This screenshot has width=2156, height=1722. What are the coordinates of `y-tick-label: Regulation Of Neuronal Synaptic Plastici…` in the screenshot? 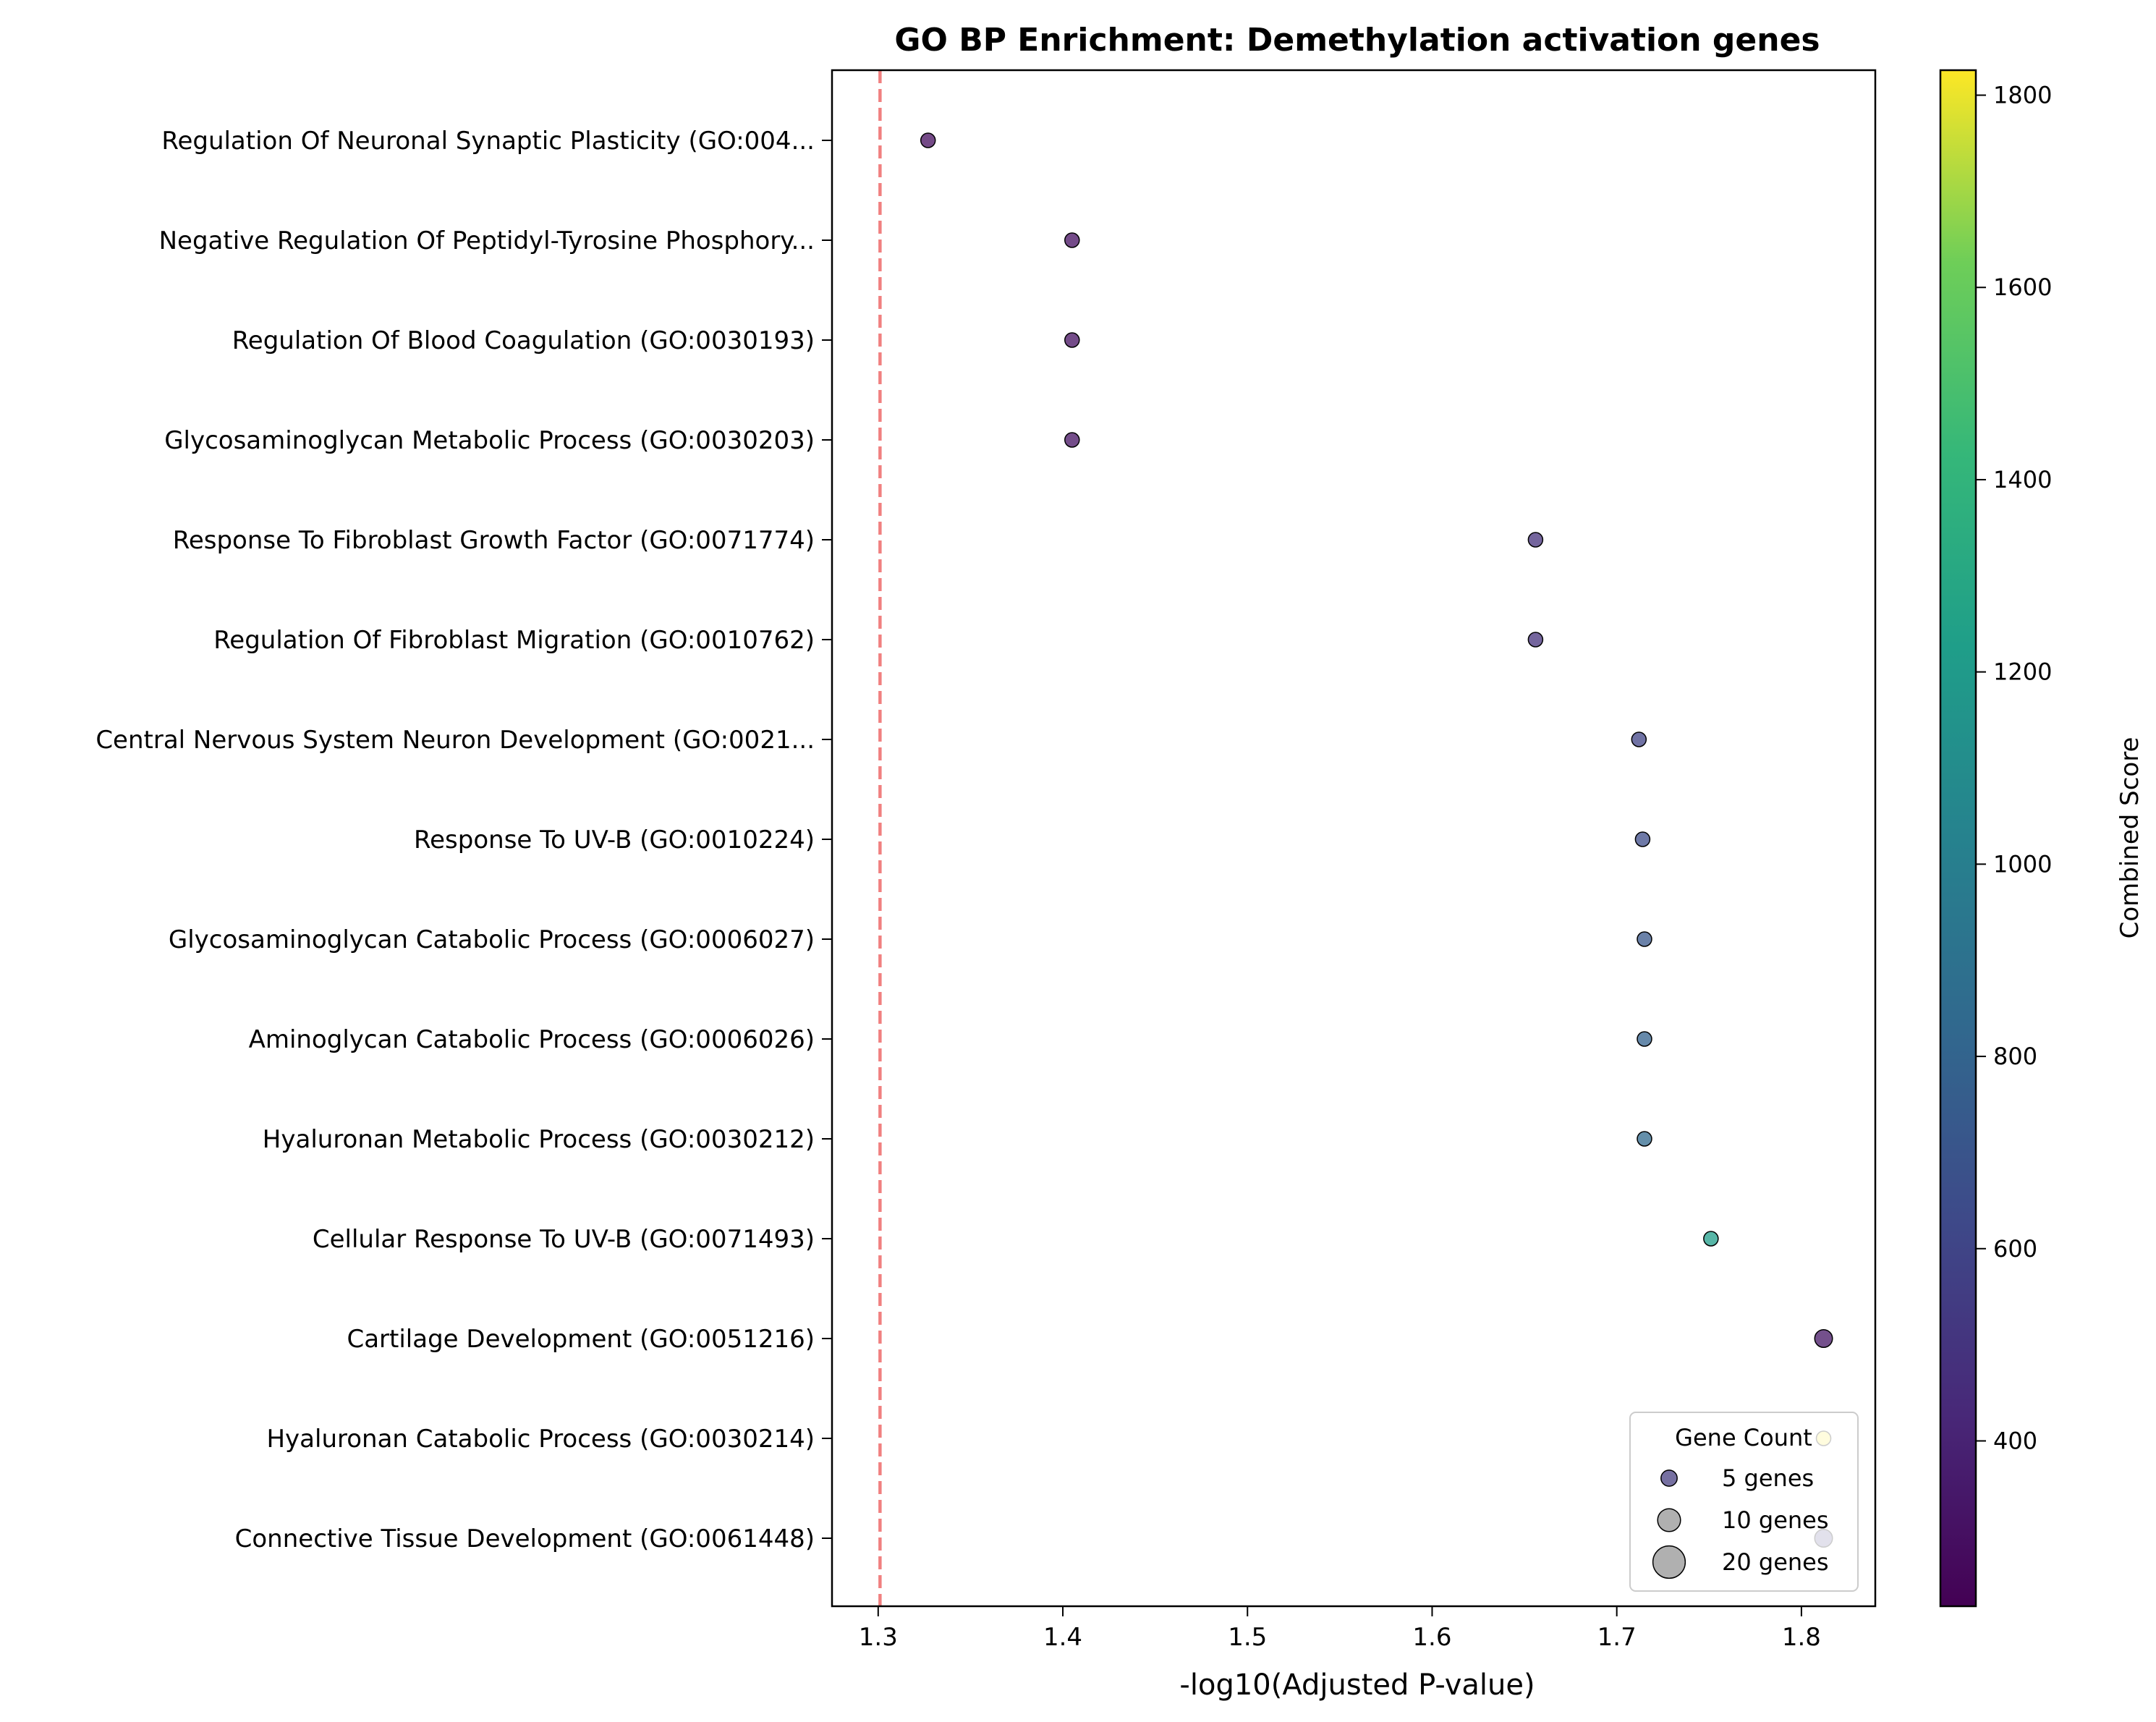 It's located at (488, 141).